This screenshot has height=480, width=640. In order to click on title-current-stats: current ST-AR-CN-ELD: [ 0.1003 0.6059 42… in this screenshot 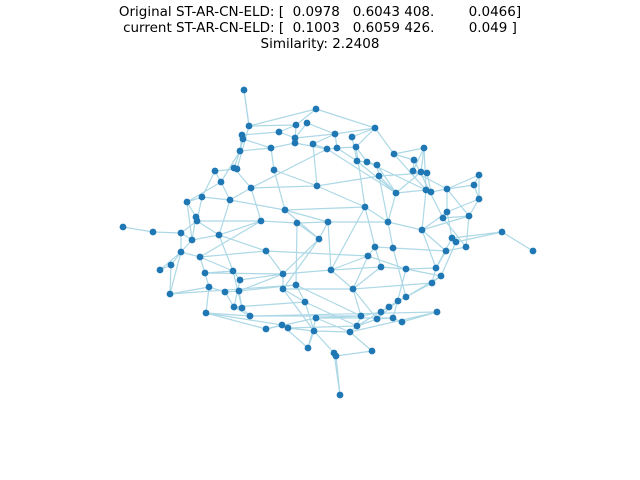, I will do `click(320, 28)`.